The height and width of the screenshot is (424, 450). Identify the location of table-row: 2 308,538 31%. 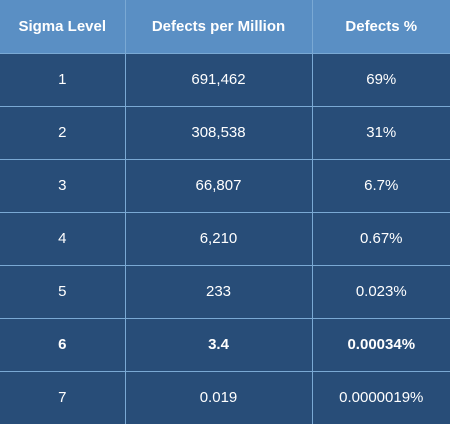
(225, 132).